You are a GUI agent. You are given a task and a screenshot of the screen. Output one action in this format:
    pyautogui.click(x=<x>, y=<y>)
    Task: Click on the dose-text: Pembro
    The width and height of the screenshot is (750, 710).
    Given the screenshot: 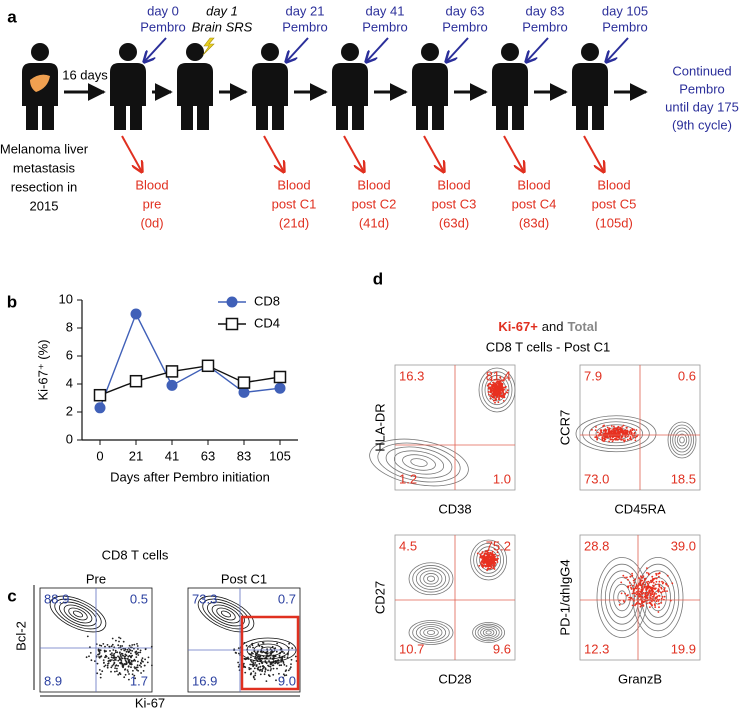 What is the action you would take?
    pyautogui.click(x=305, y=26)
    